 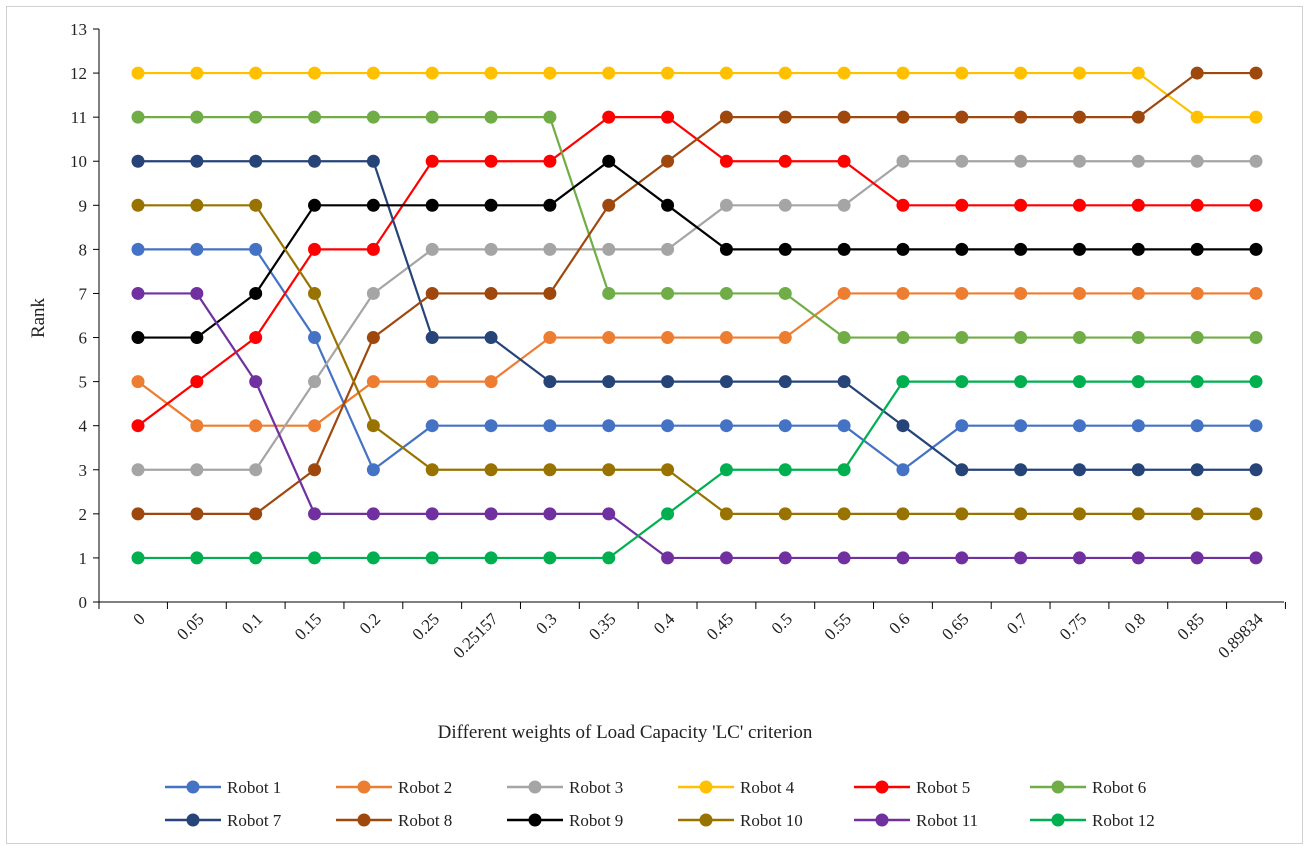 What do you see at coordinates (664, 623) in the screenshot?
I see `x-tick-label: 0.4` at bounding box center [664, 623].